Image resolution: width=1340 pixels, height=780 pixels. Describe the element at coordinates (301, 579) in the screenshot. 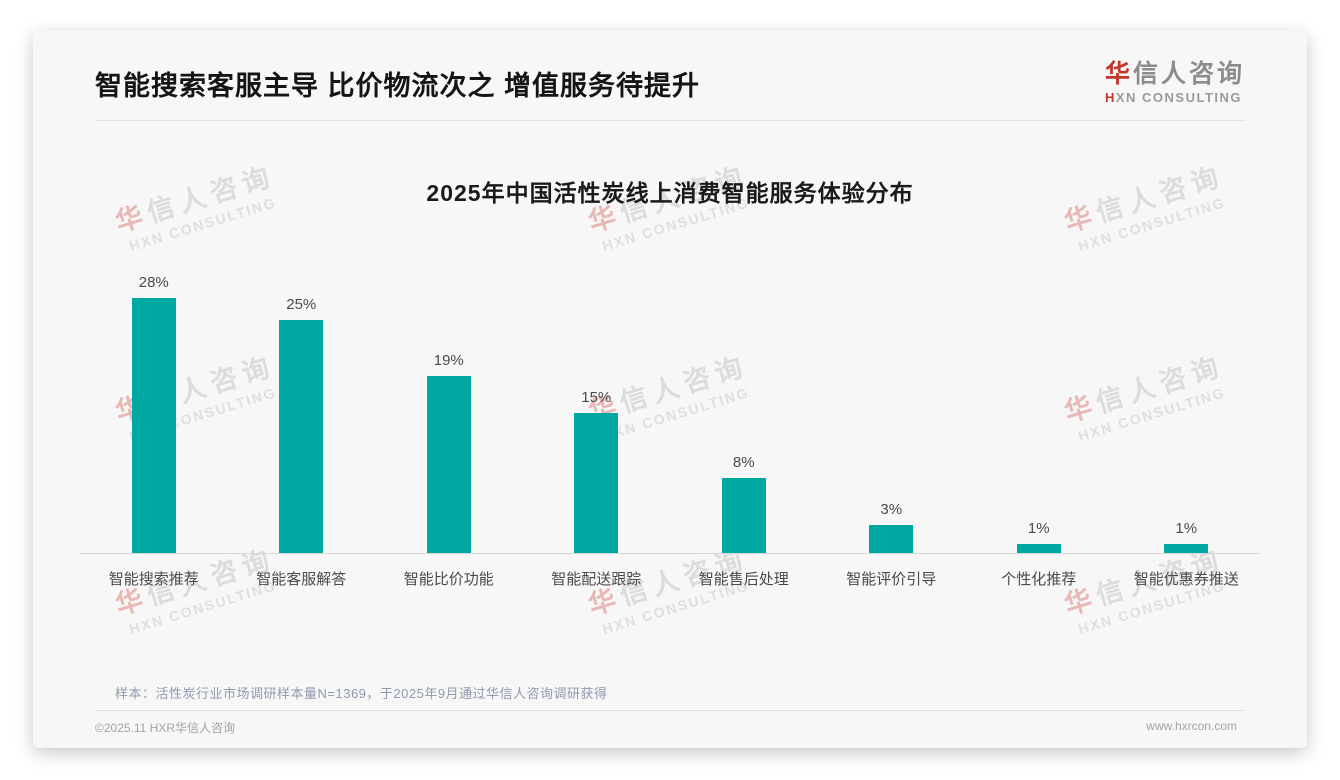

I see `category-label: 智能客服解答` at that location.